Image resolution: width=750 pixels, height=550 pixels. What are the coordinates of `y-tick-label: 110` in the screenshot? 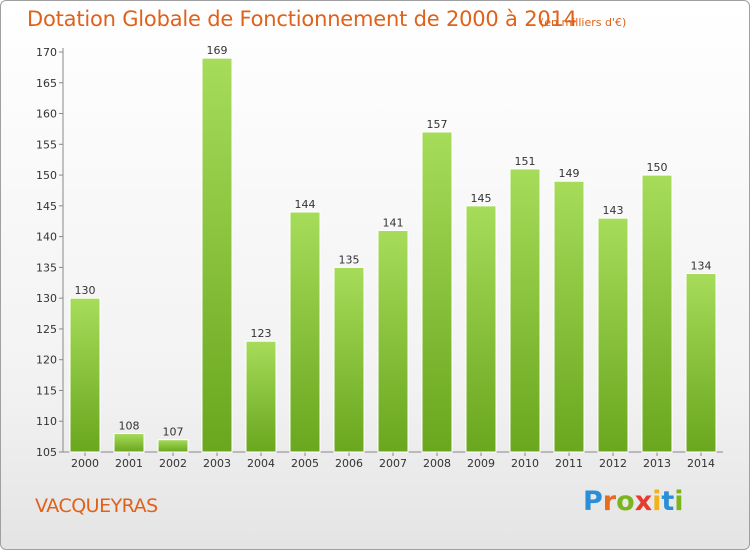 It's located at (46, 421).